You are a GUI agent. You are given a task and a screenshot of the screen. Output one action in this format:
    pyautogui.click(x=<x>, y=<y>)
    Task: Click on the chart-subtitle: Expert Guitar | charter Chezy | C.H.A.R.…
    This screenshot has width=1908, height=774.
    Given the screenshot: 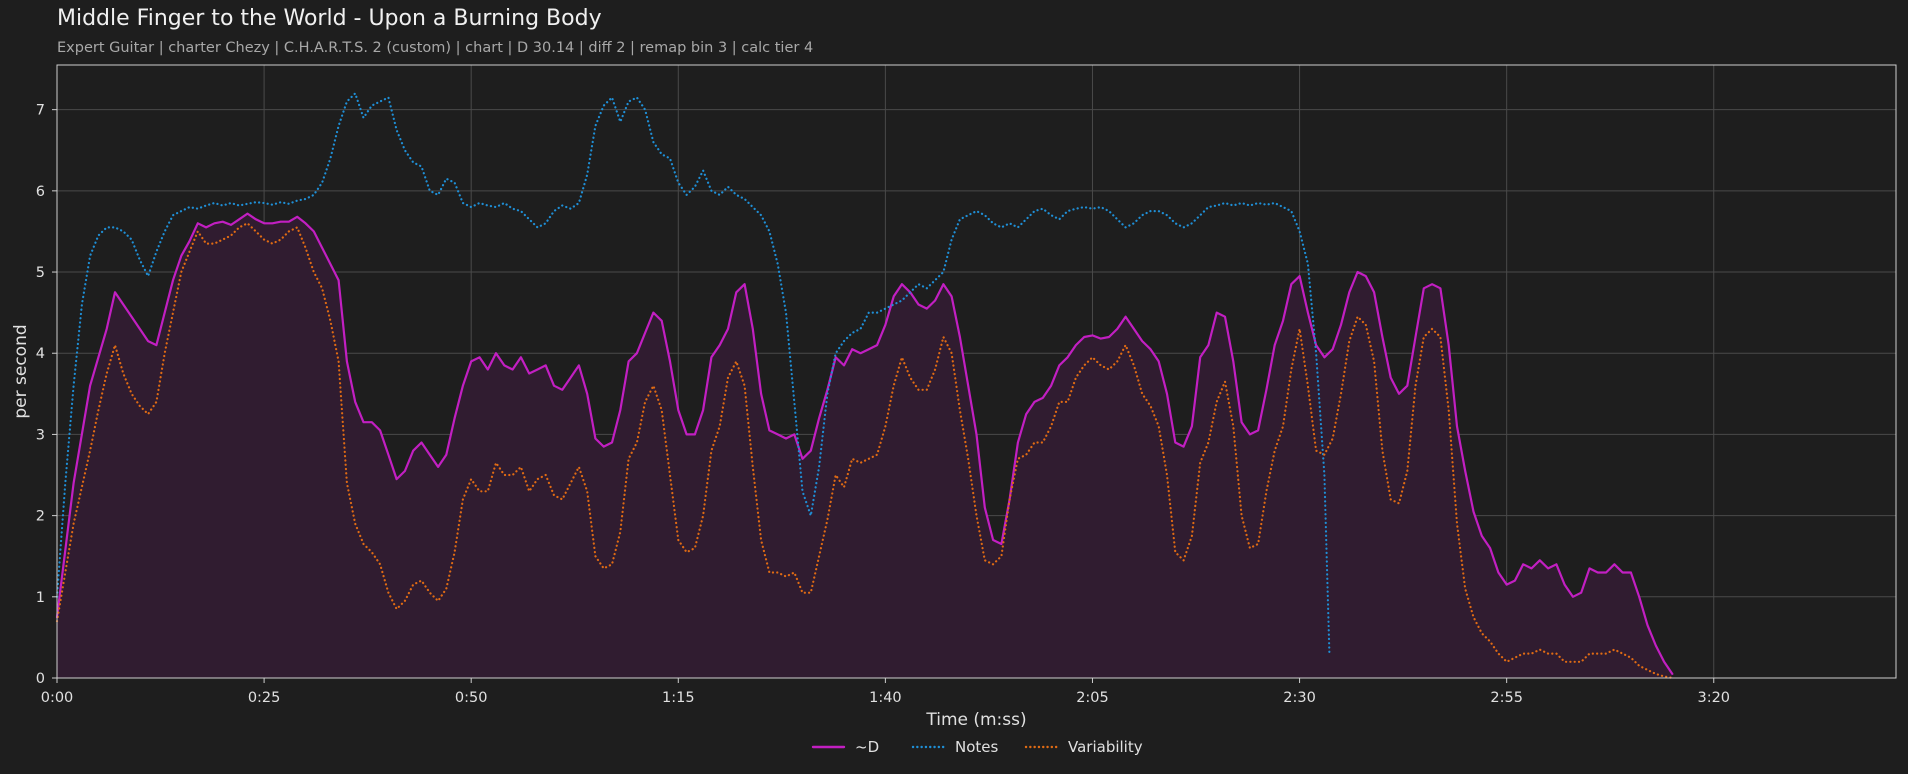 What is the action you would take?
    pyautogui.click(x=435, y=48)
    